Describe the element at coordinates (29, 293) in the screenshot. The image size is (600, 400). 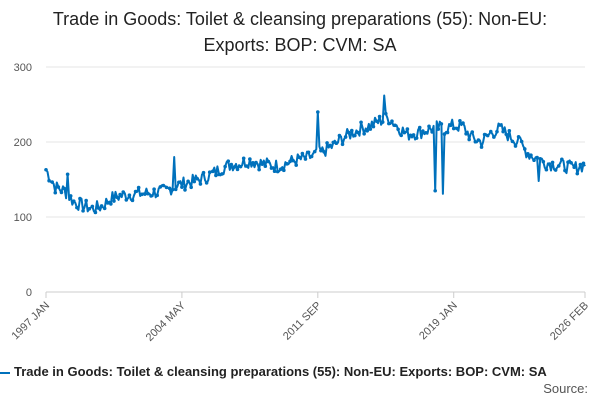
I see `y-tick-label: 0` at that location.